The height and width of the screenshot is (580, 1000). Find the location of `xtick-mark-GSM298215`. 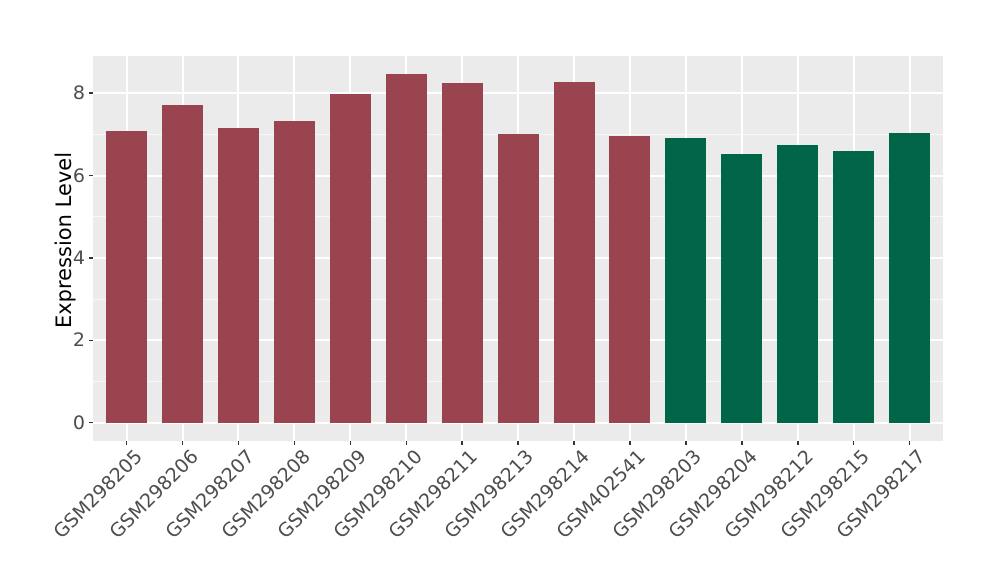

xtick-mark-GSM298215 is located at coordinates (853, 443).